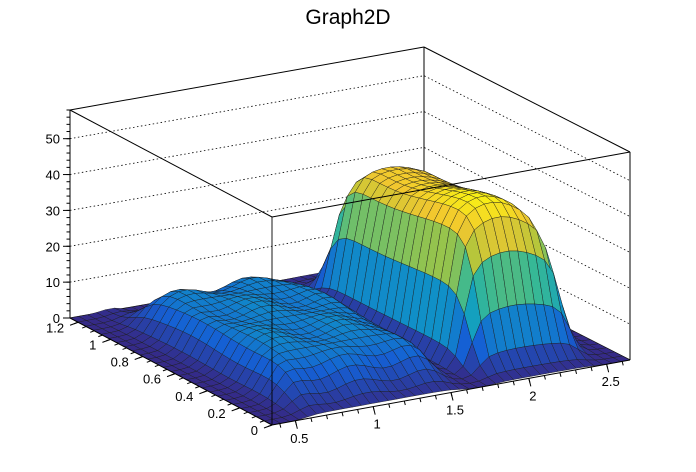  What do you see at coordinates (299, 438) in the screenshot?
I see `x-tick-label: 0.5` at bounding box center [299, 438].